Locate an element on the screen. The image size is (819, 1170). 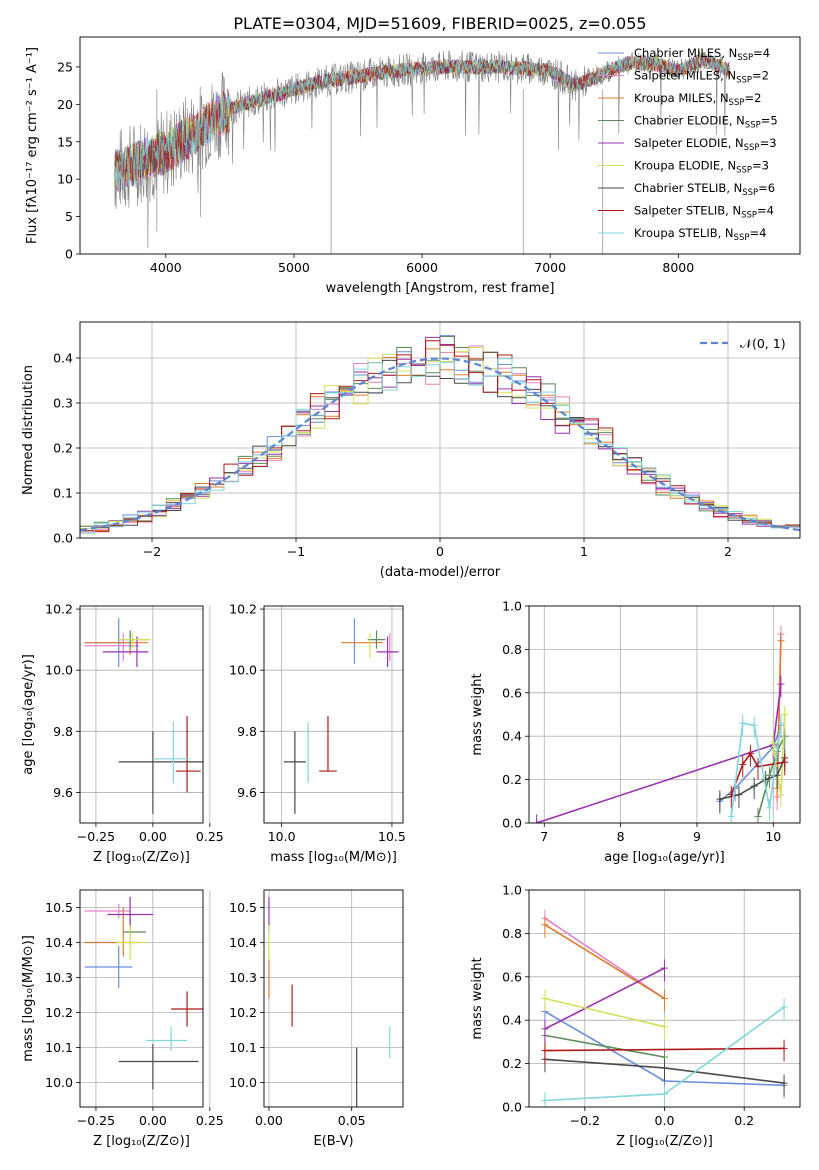
x-tick-label: 9 is located at coordinates (697, 836).